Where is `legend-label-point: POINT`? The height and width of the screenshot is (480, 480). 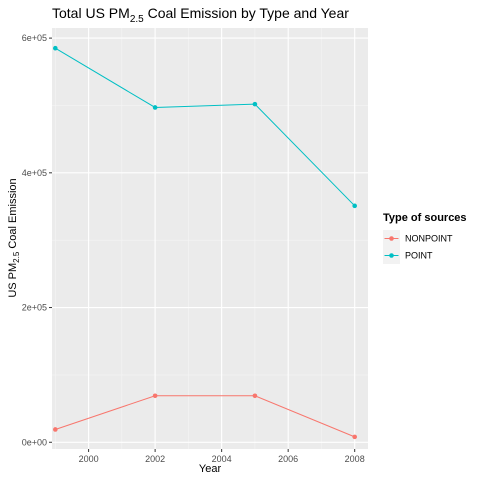
legend-label-point: POINT is located at coordinates (419, 256).